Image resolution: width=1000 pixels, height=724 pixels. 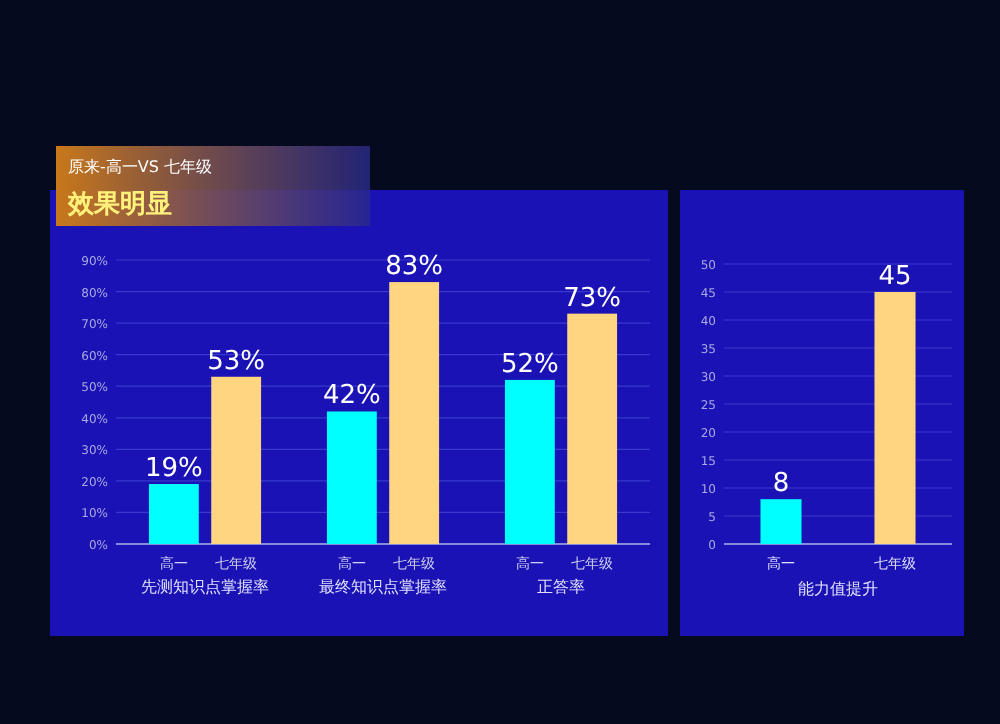 What do you see at coordinates (383, 587) in the screenshot?
I see `x-tick-label: 最终知识点掌握率` at bounding box center [383, 587].